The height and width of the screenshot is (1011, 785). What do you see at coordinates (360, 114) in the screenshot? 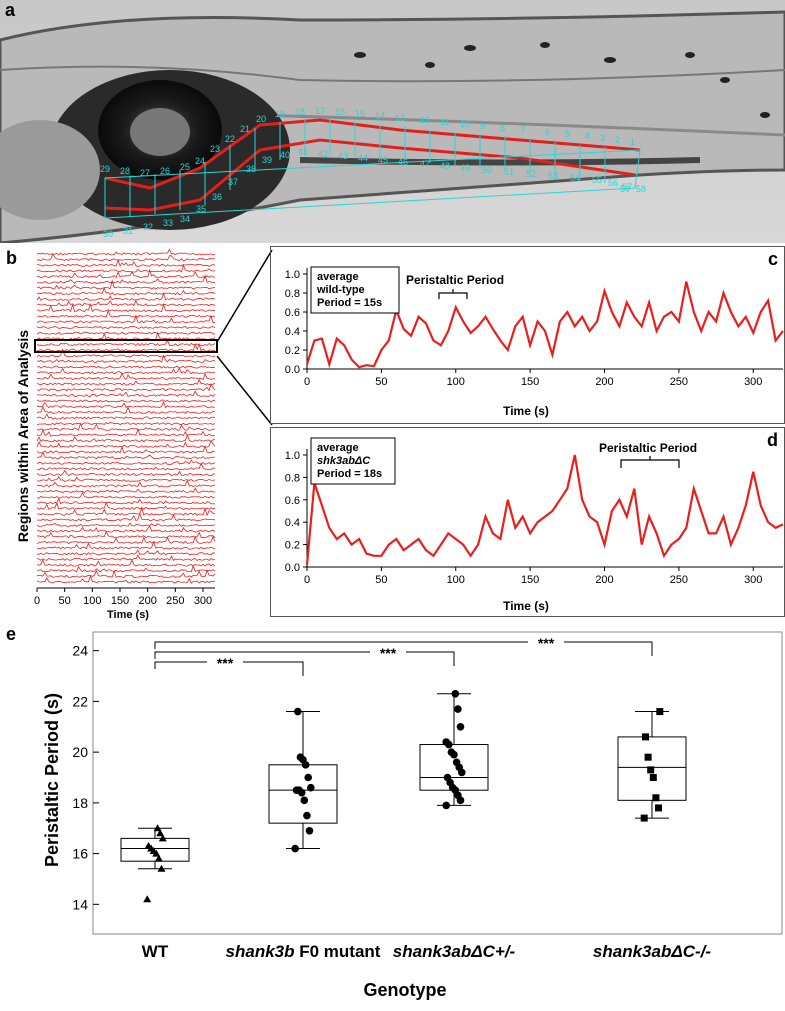
I see `region-number: 15` at bounding box center [360, 114].